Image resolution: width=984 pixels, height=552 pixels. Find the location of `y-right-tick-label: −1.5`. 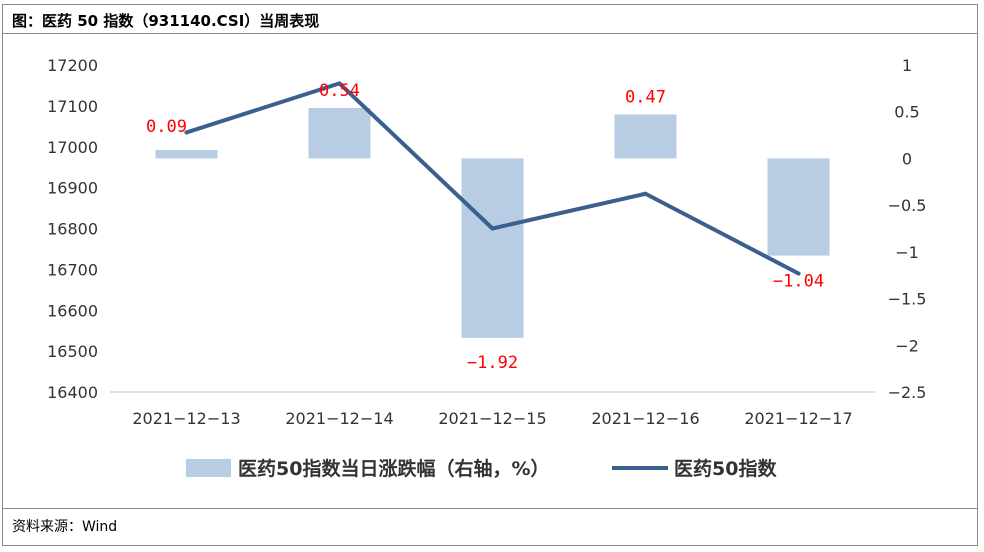

y-right-tick-label: −1.5 is located at coordinates (907, 299).